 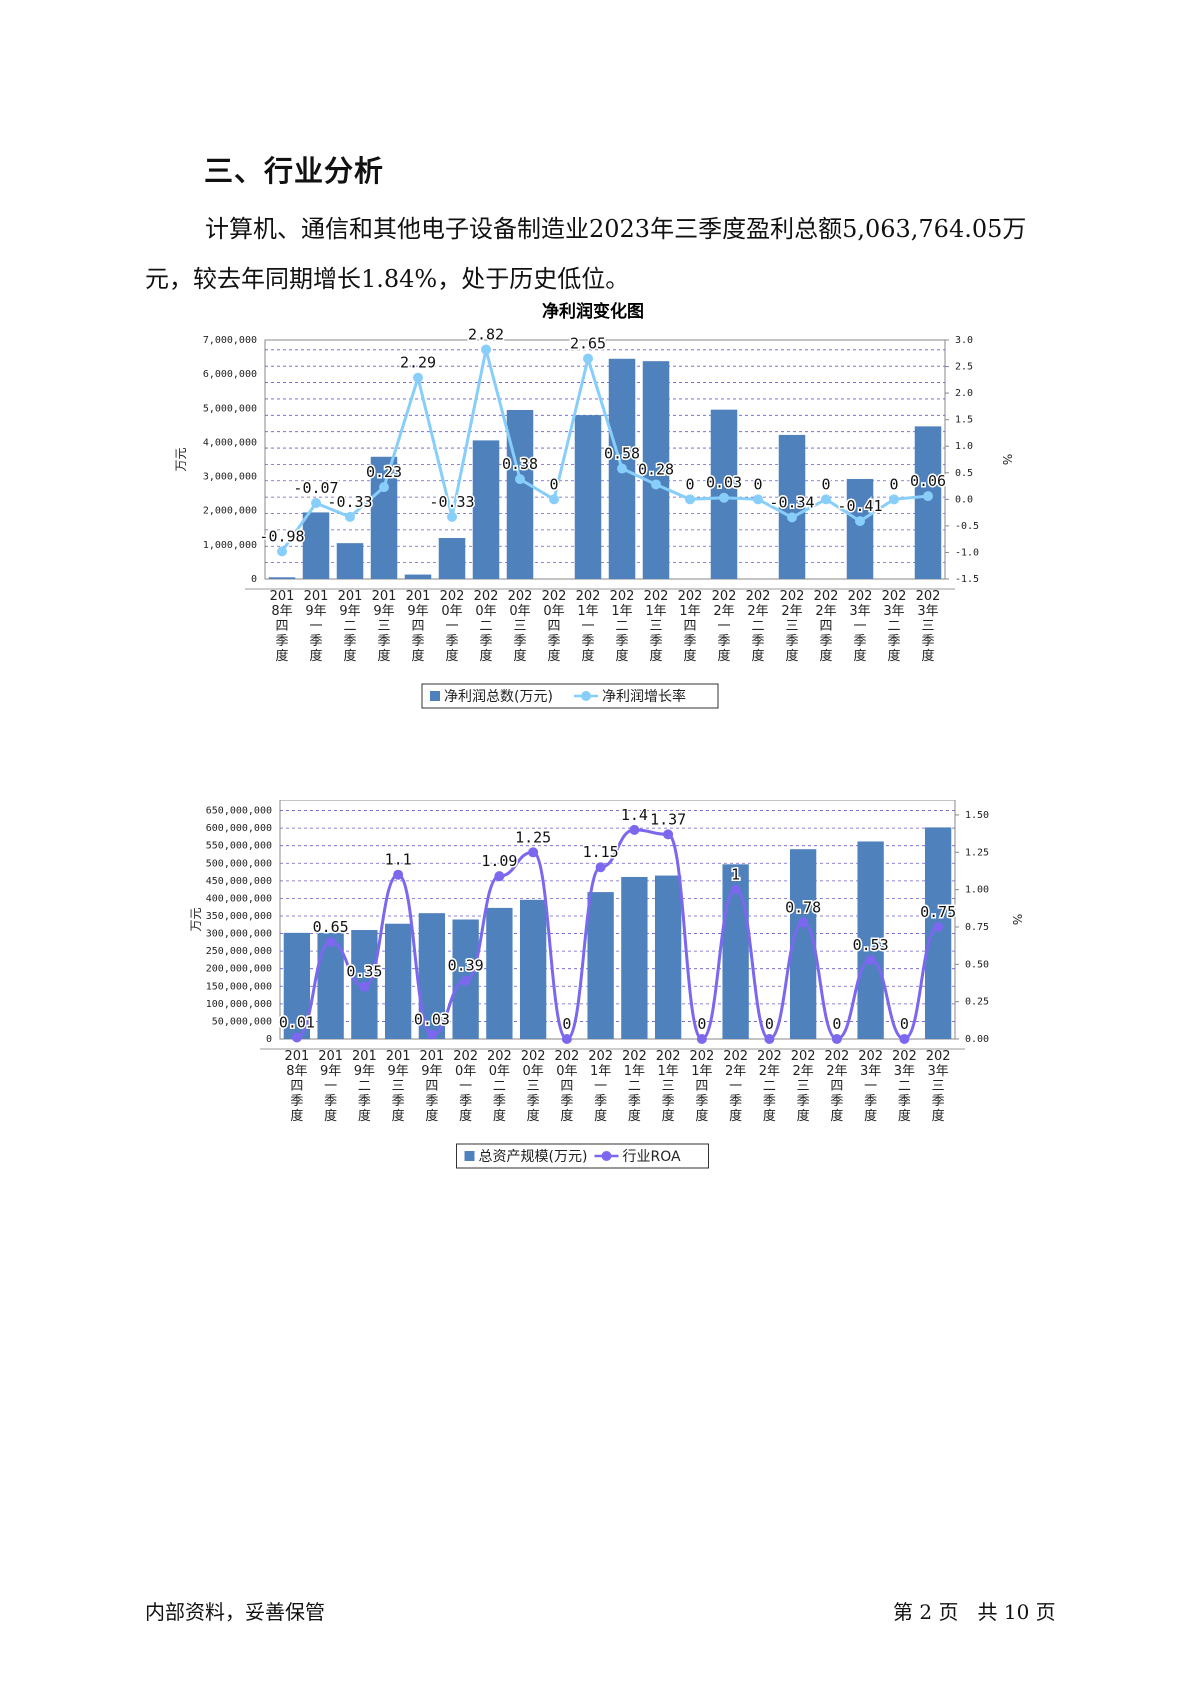 I want to click on assets-x-tick-label: 2年, so click(x=769, y=1071).